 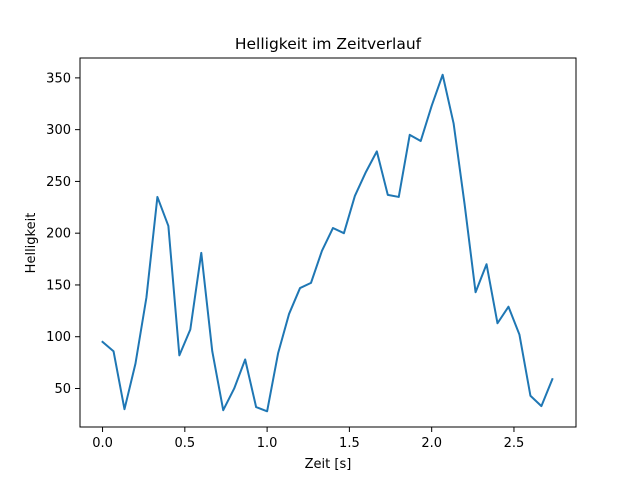 I want to click on x-tick-label: 1.0, so click(x=267, y=443).